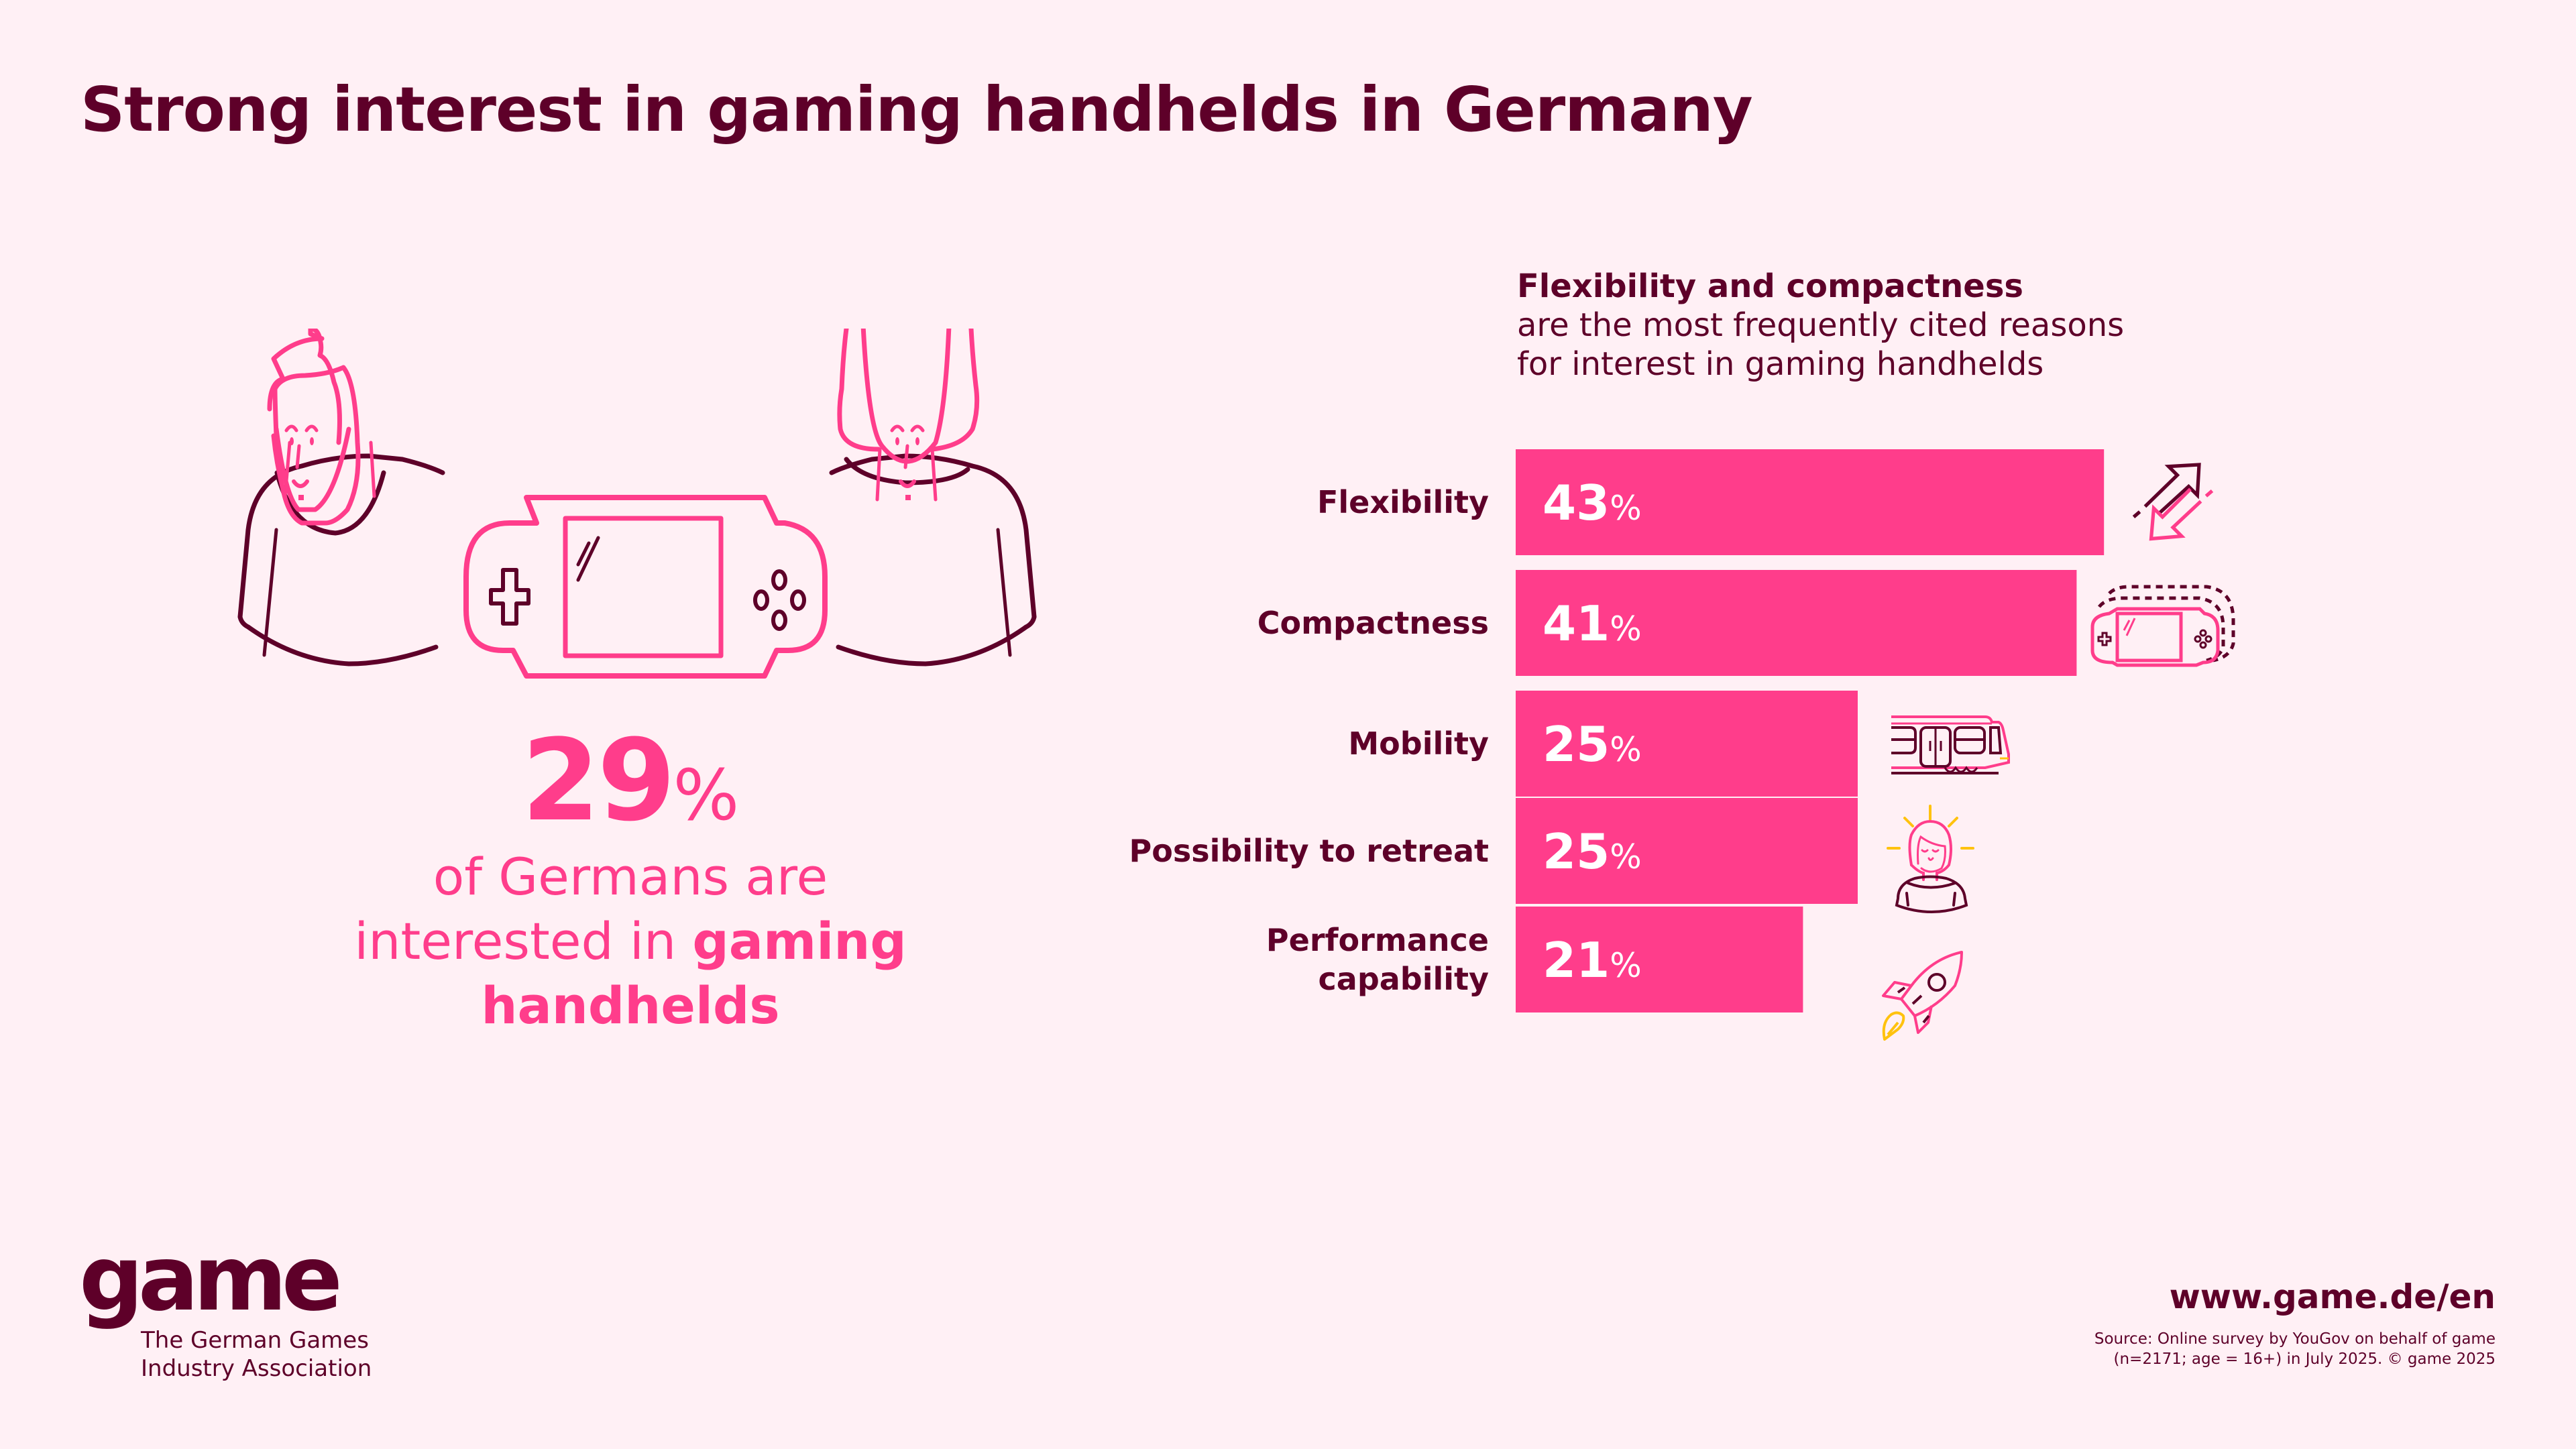  What do you see at coordinates (1950, 745) in the screenshot?
I see `train-icon` at bounding box center [1950, 745].